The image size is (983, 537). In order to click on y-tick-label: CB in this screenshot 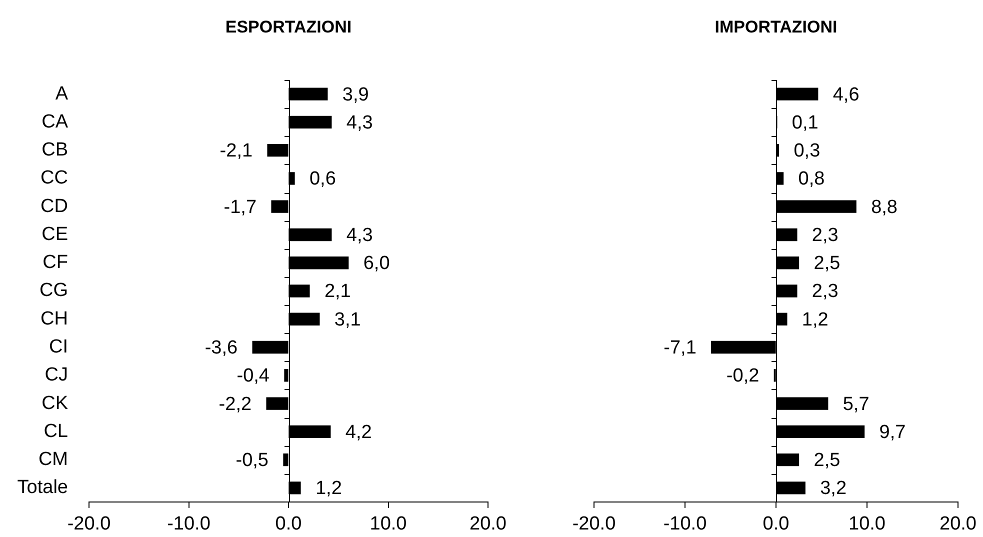, I will do `click(55, 150)`.